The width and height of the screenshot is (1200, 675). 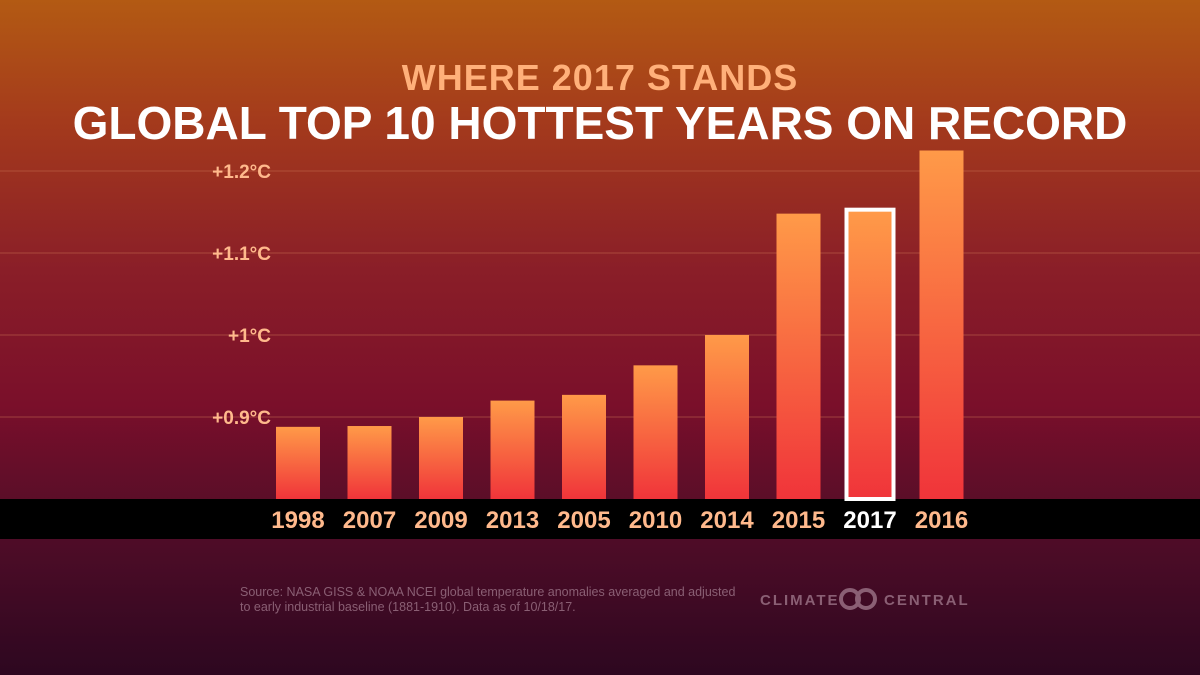 What do you see at coordinates (512, 449) in the screenshot?
I see `bar-2013` at bounding box center [512, 449].